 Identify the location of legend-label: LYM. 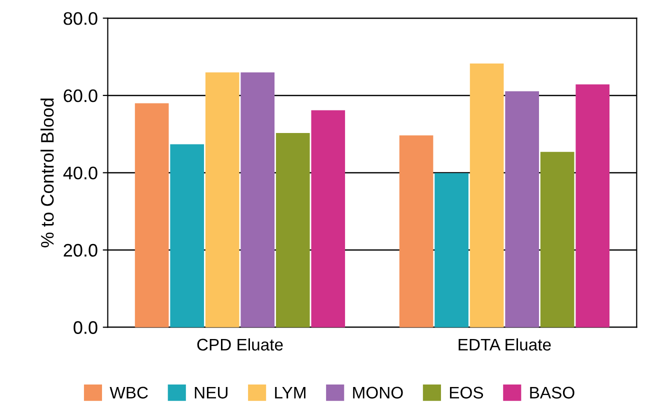
(290, 392).